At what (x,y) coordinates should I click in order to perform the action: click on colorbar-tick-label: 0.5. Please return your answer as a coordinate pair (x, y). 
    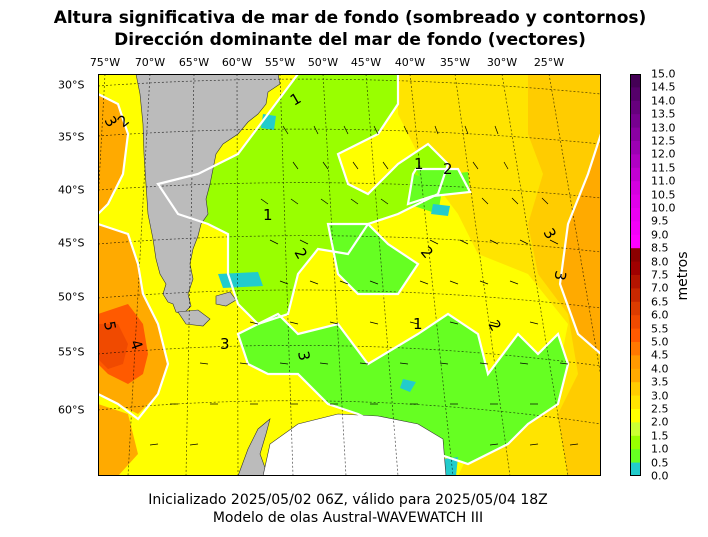
    Looking at the image, I should click on (660, 463).